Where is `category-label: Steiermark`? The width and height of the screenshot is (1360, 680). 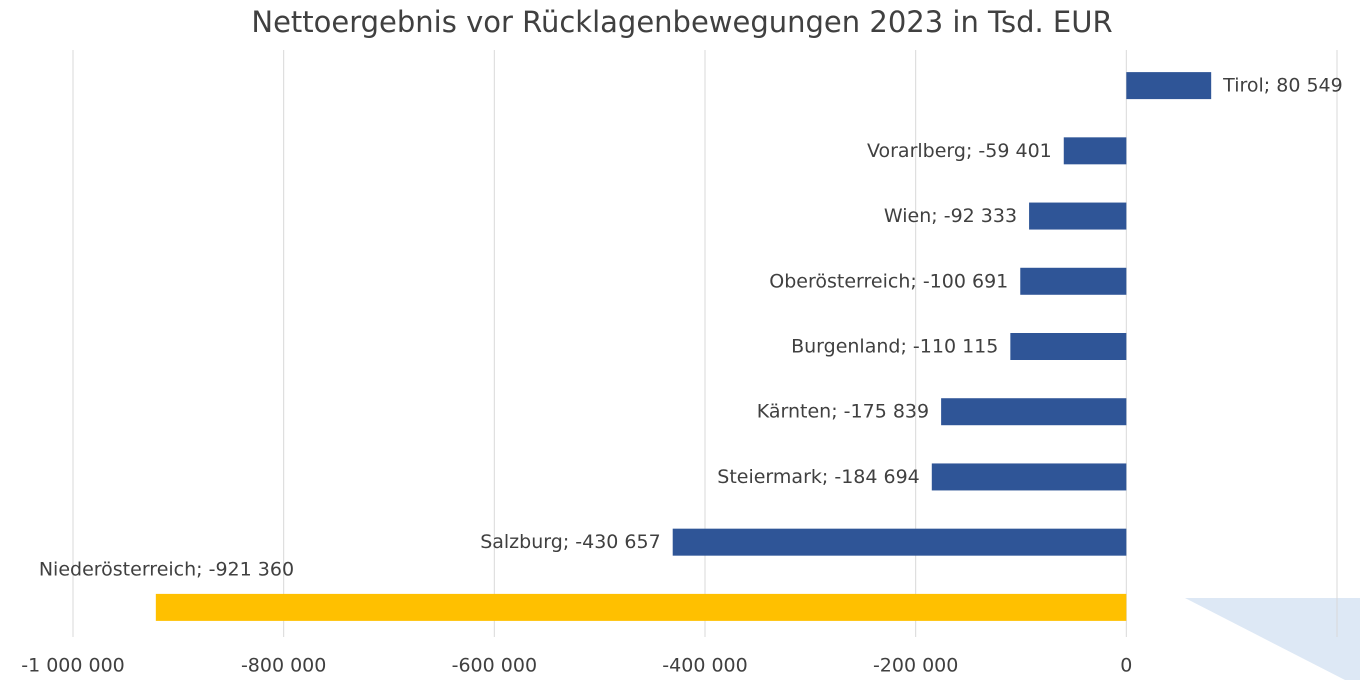
category-label: Steiermark is located at coordinates (769, 476).